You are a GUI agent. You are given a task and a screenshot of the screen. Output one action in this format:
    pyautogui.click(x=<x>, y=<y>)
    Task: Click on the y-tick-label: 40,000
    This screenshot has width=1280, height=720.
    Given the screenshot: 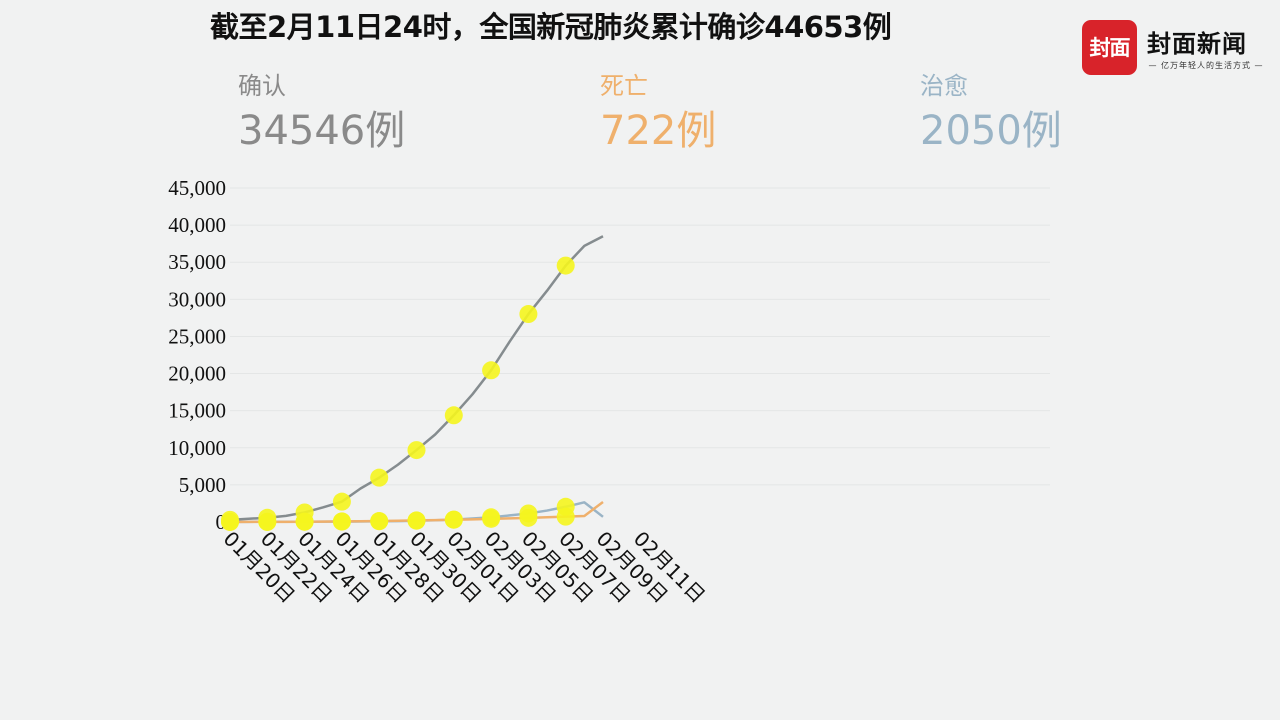 What is the action you would take?
    pyautogui.click(x=197, y=225)
    